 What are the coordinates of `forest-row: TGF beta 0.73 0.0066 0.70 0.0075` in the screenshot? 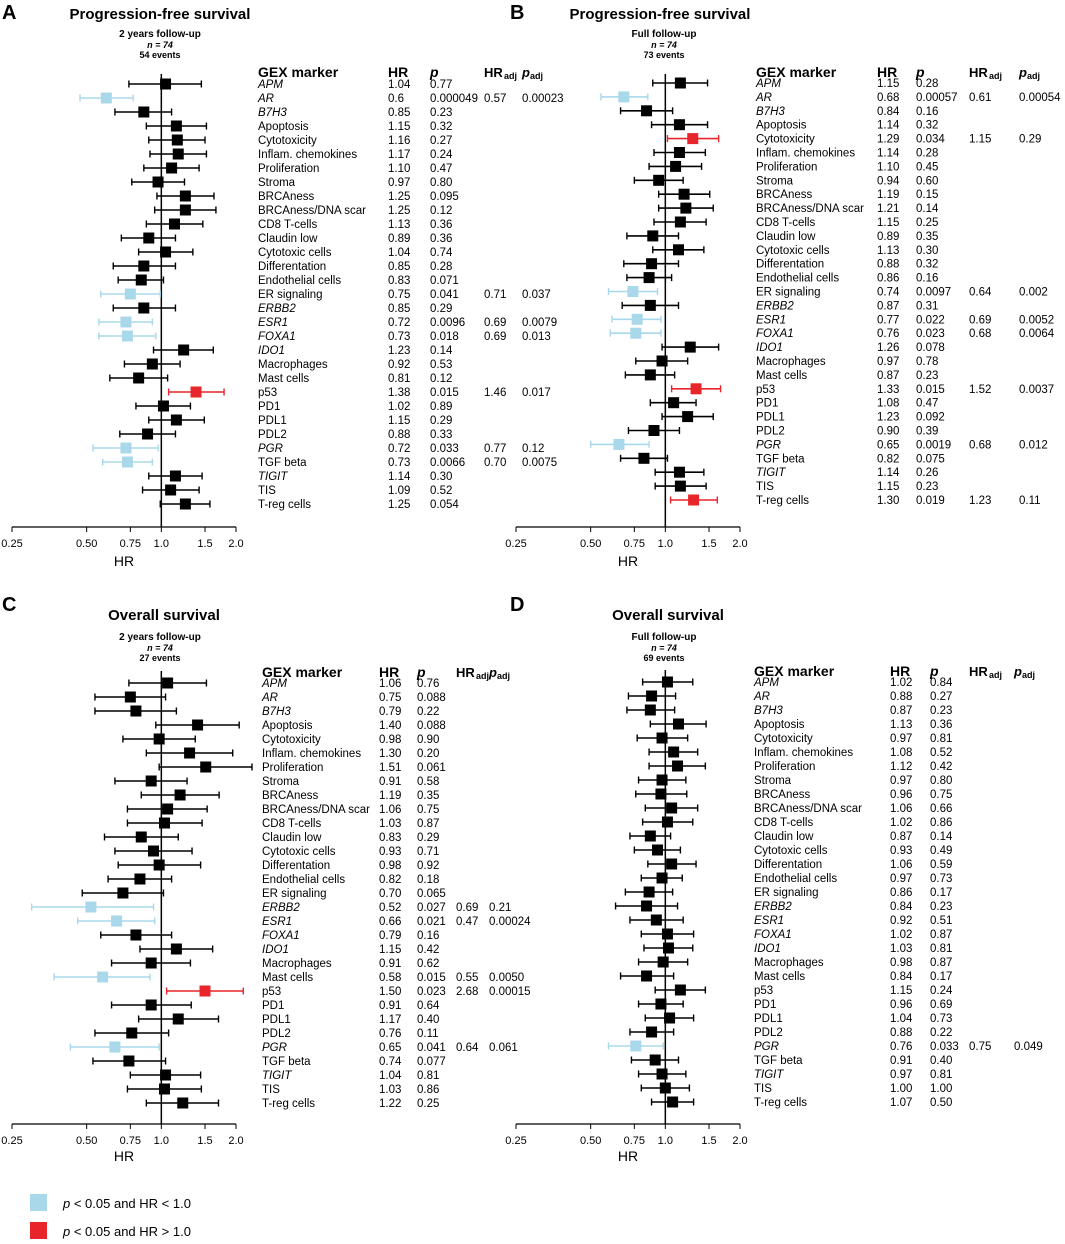 It's located at (329, 462).